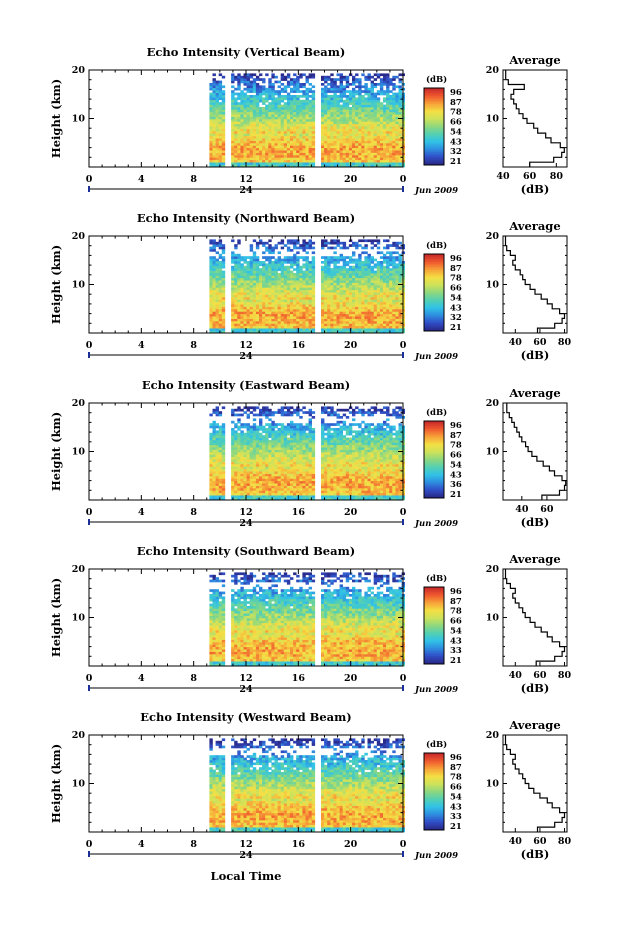  I want to click on heatmap-cells, so click(307, 453).